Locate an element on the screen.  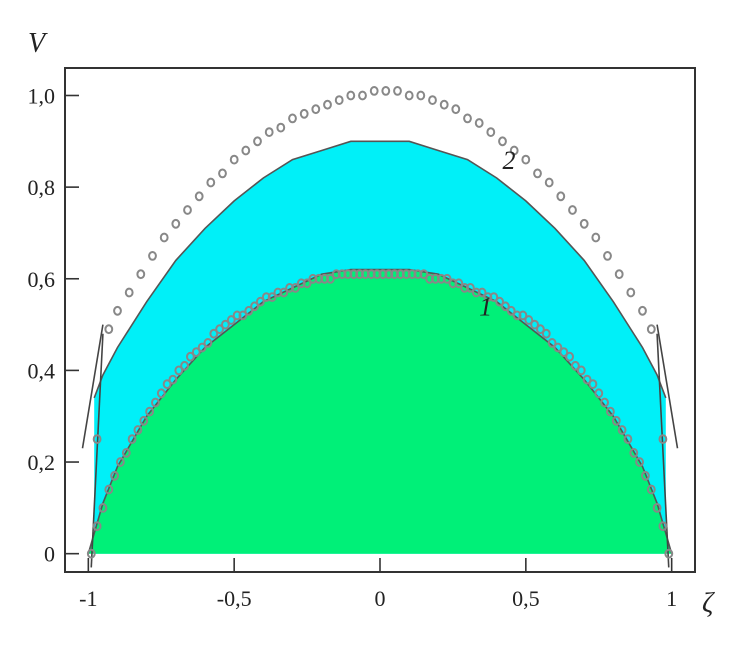
x-tick-label: 1 is located at coordinates (671, 598).